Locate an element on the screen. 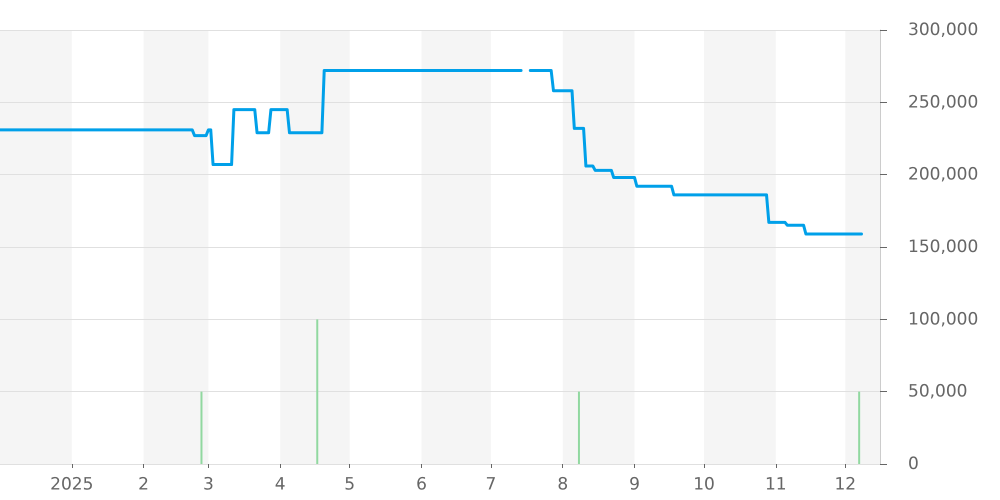  x-tick-label: 11 is located at coordinates (775, 484).